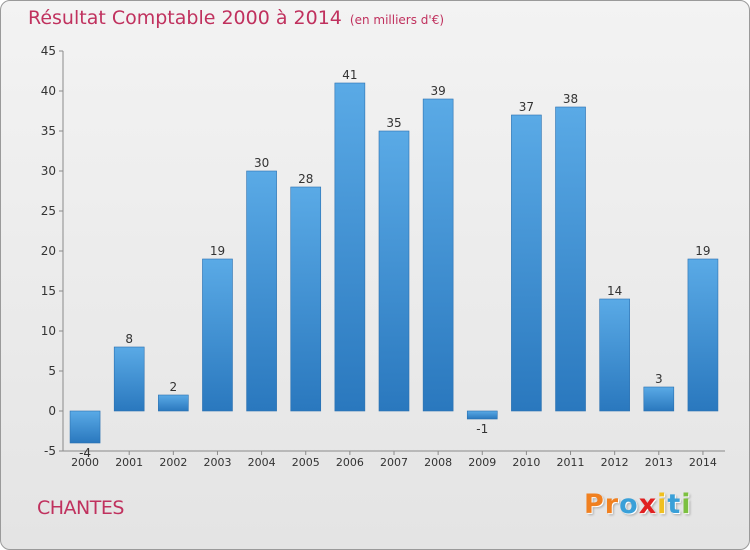  What do you see at coordinates (50, 451) in the screenshot?
I see `y-tick-label: -5` at bounding box center [50, 451].